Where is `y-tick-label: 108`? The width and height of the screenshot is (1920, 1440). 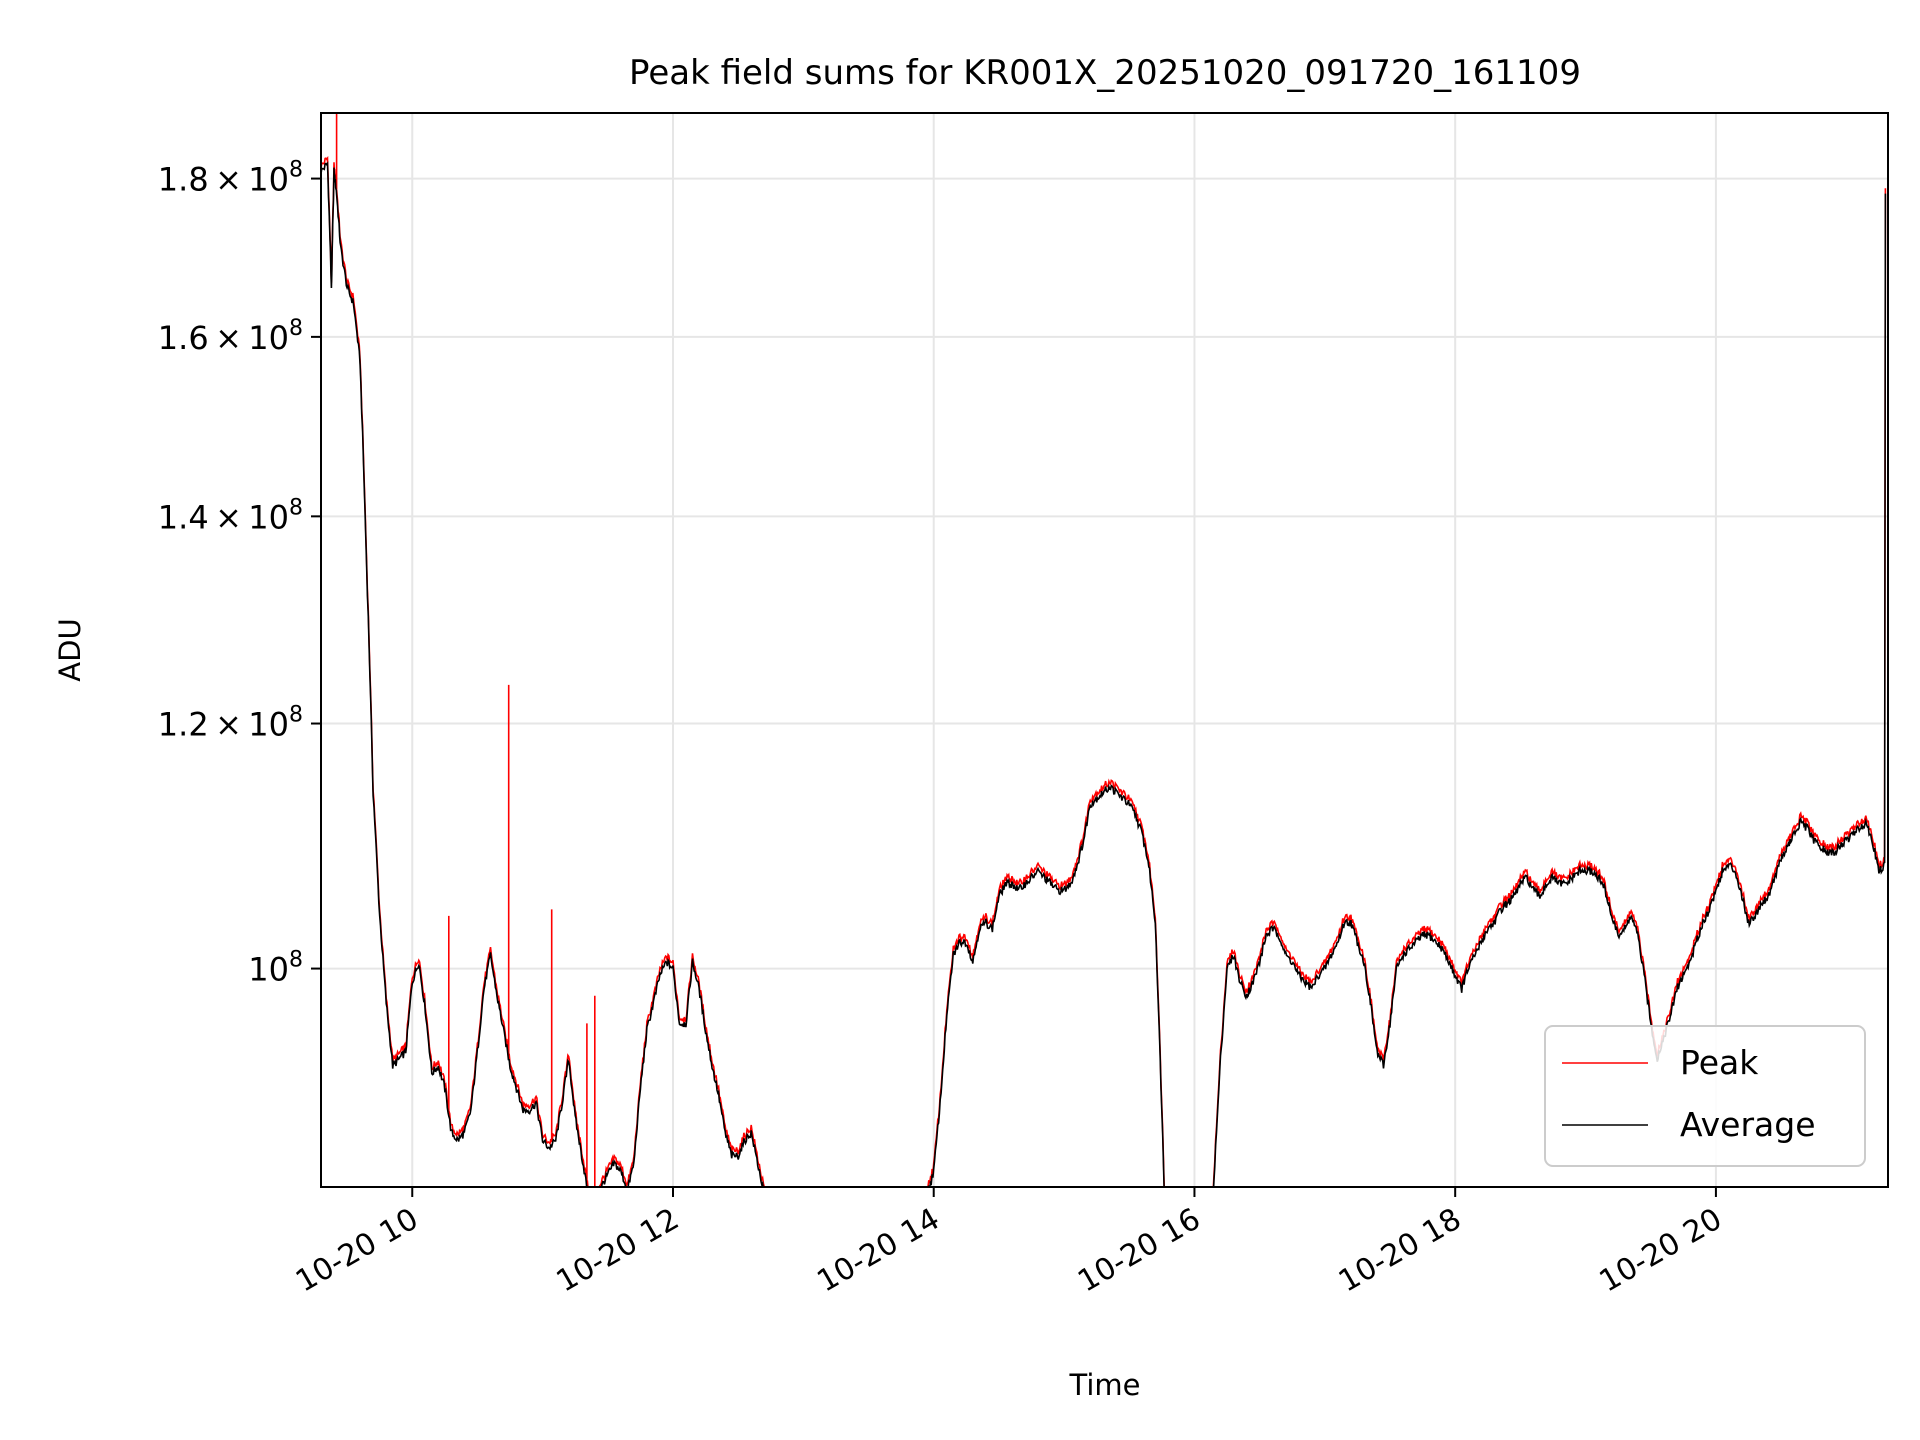
y-tick-label: 108 is located at coordinates (275, 968).